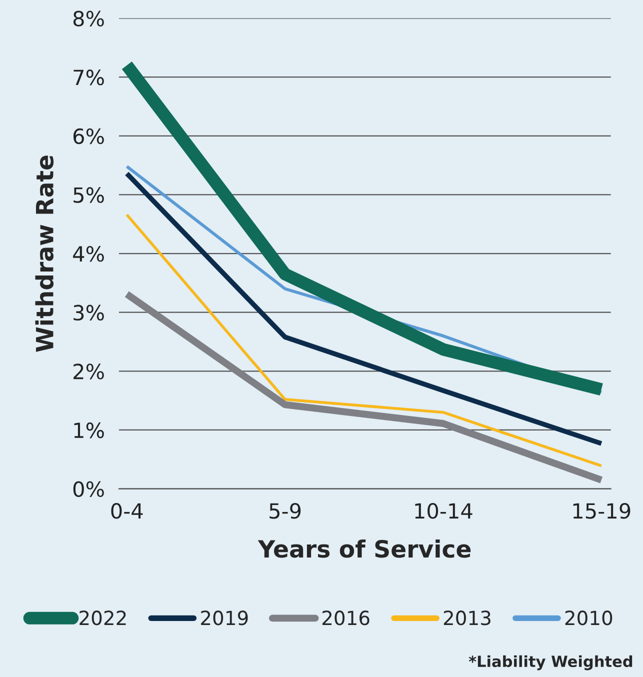 This screenshot has width=643, height=677. Describe the element at coordinates (89, 312) in the screenshot. I see `y-tick-label: 3%` at that location.